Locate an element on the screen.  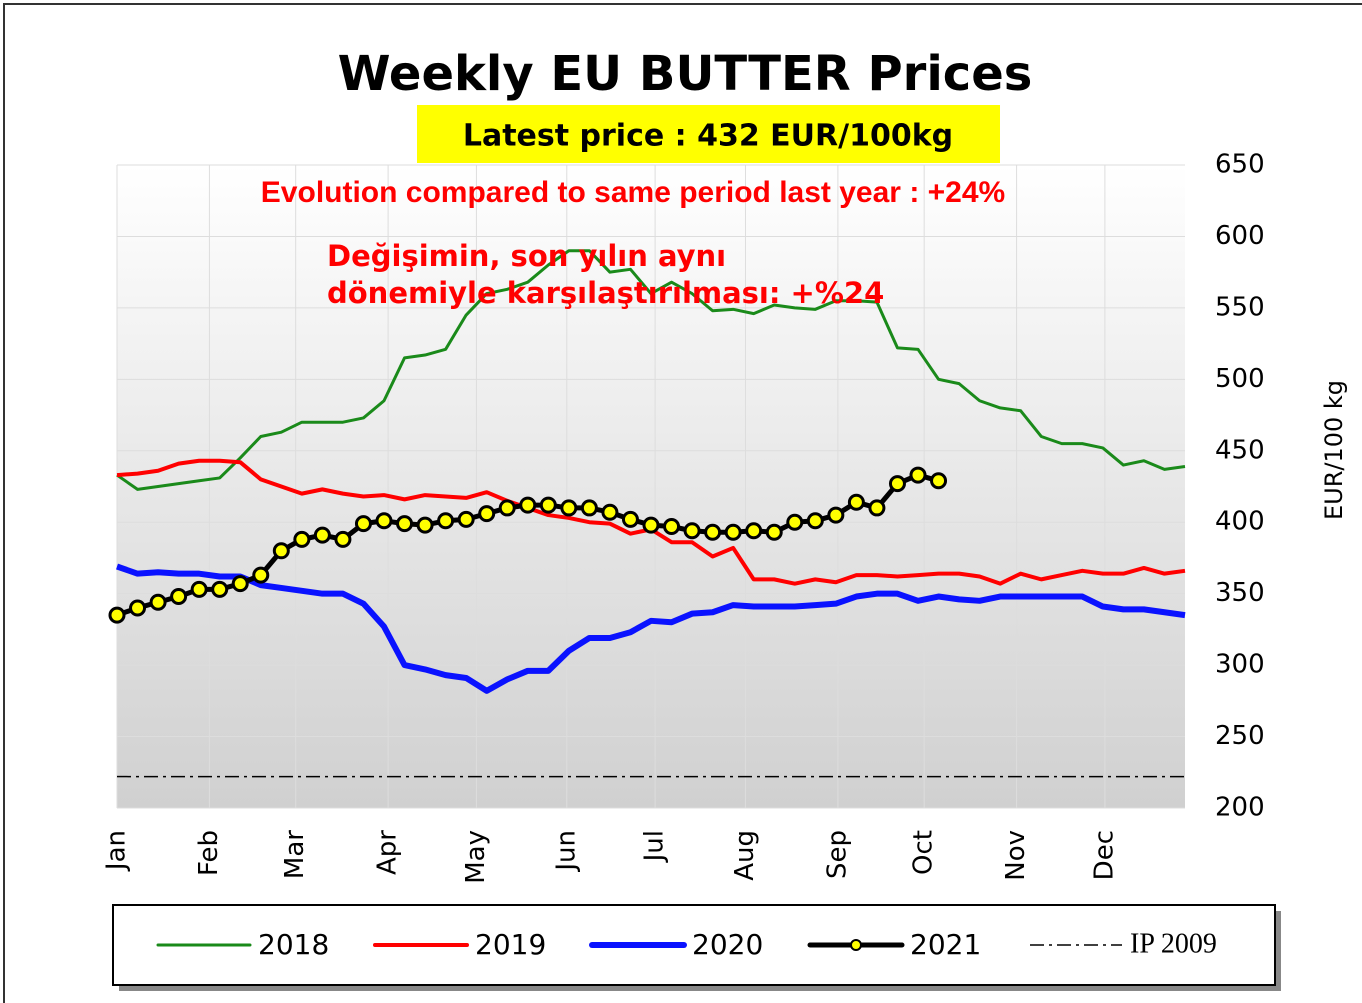
x-tick-label: Feb is located at coordinates (209, 853).